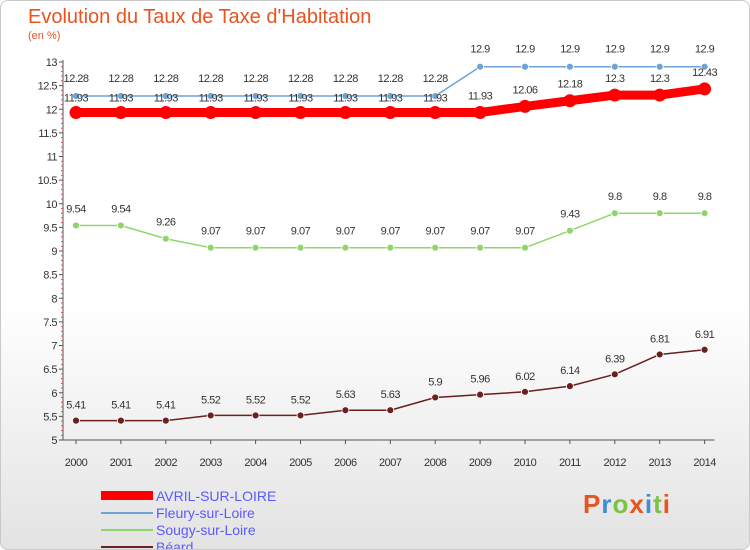  I want to click on x-tick-label: 2013, so click(659, 463).